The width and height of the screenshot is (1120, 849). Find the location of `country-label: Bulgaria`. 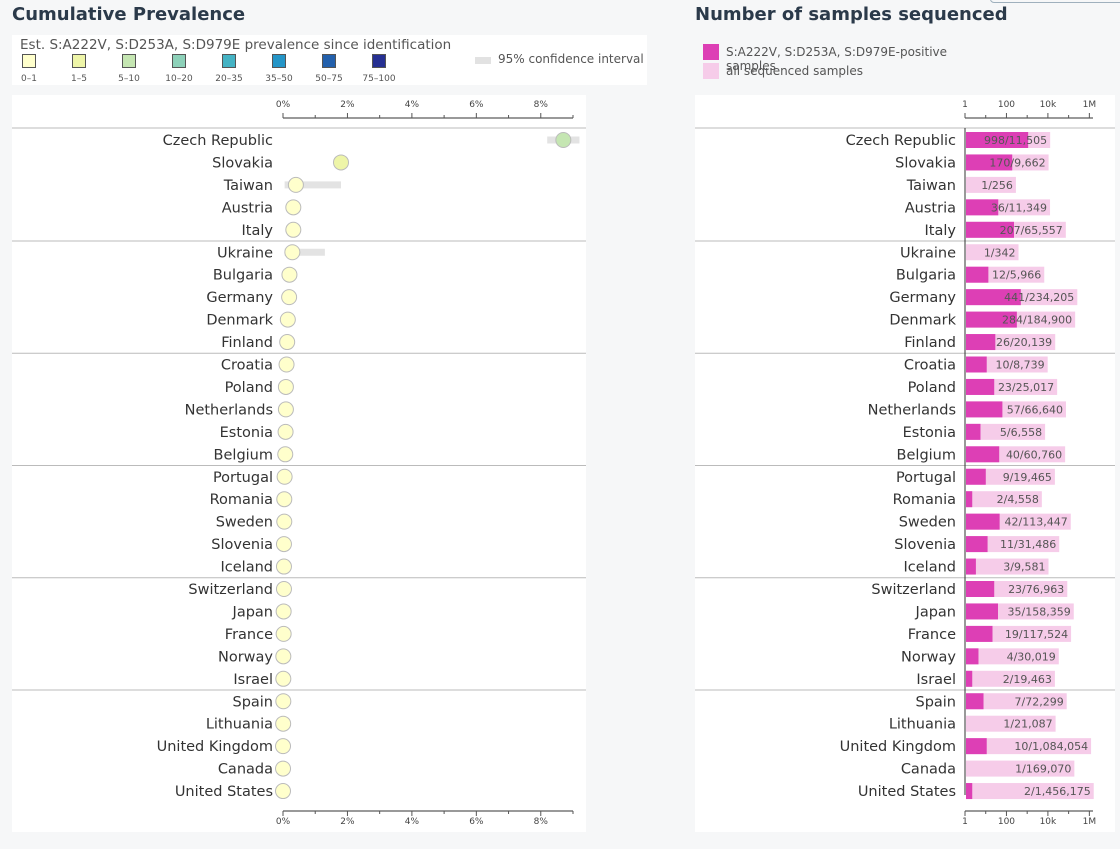

country-label: Bulgaria is located at coordinates (243, 276).